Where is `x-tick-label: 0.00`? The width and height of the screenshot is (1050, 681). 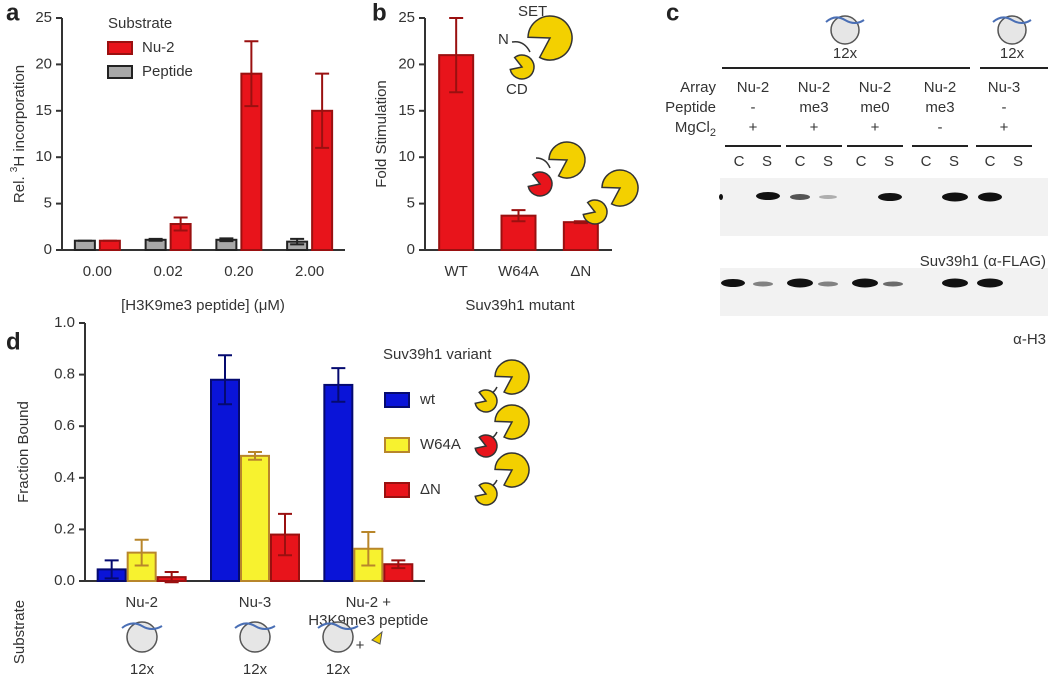
x-tick-label: 0.00 is located at coordinates (97, 271).